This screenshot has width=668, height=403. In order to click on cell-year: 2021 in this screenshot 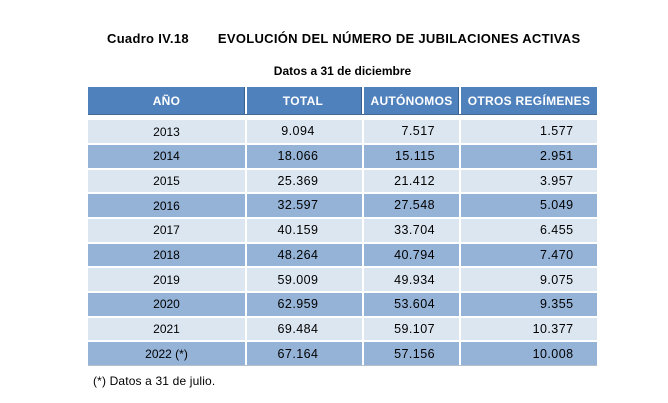, I will do `click(166, 329)`.